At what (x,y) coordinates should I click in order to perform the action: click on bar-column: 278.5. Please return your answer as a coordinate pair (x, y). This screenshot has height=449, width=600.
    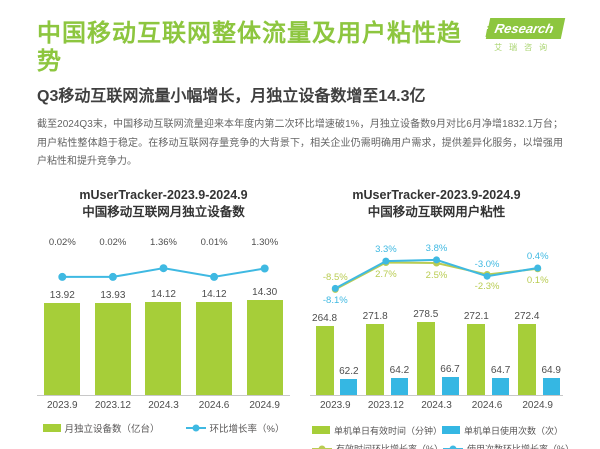
    Looking at the image, I should click on (425, 352).